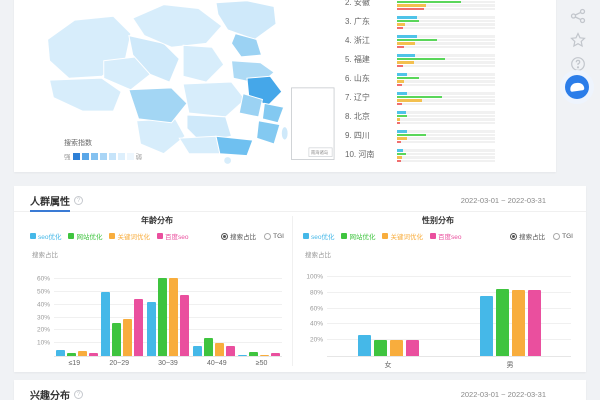 This screenshot has height=400, width=600. What do you see at coordinates (139, 157) in the screenshot?
I see `legend-low-label: 弱` at bounding box center [139, 157].